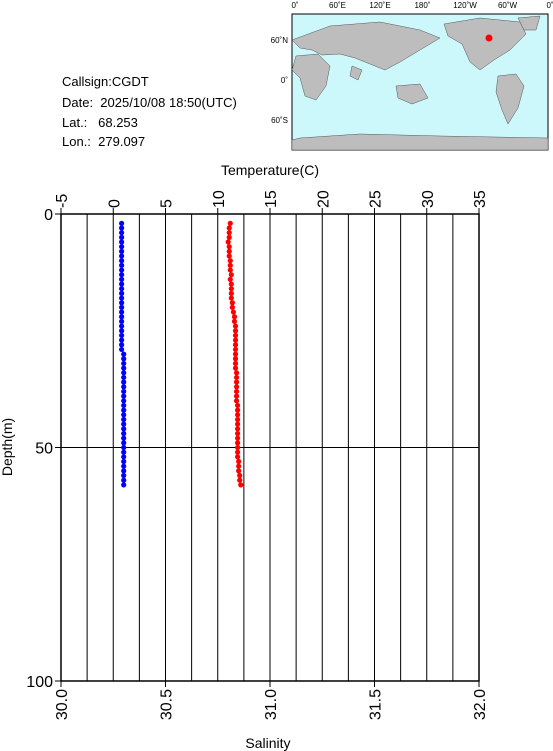 The image size is (553, 751). What do you see at coordinates (284, 80) in the screenshot?
I see `map-lat-label: 0˚` at bounding box center [284, 80].